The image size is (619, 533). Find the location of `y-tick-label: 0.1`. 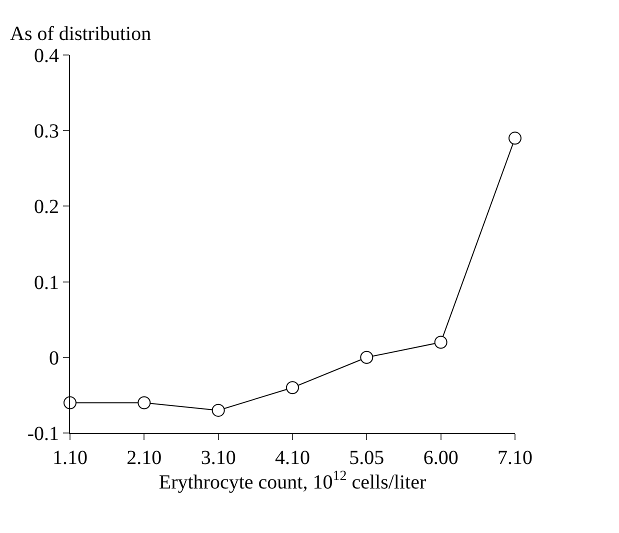

y-tick-label: 0.1 is located at coordinates (46, 283).